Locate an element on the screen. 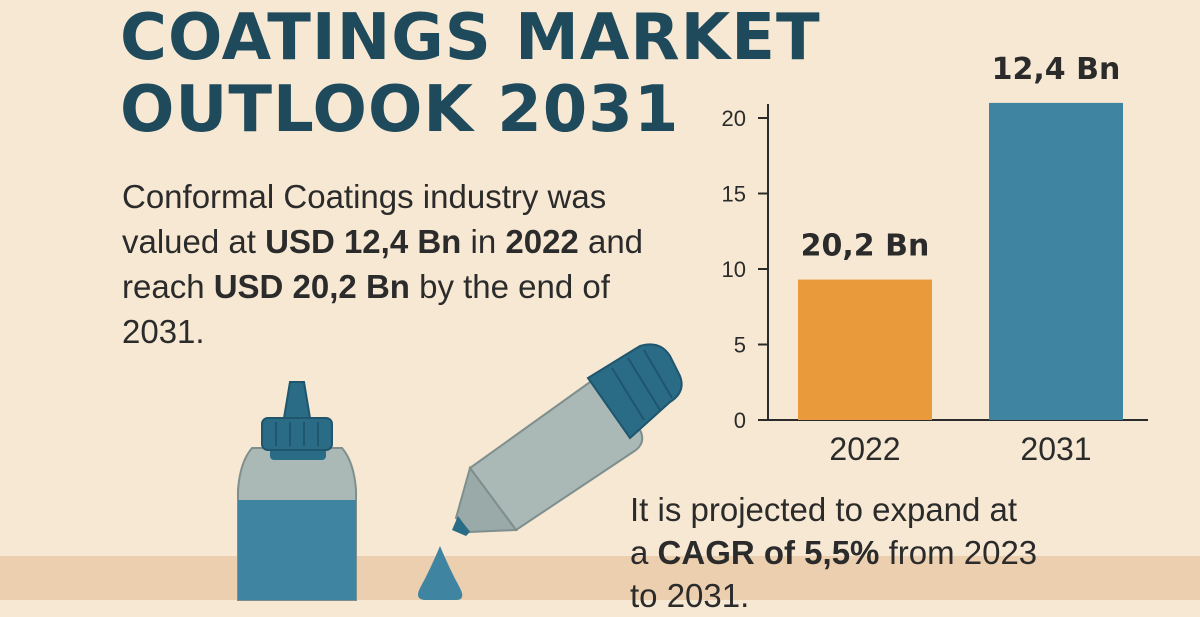 This screenshot has height=617, width=1200. title-line-2: OUTLOOK 2031 is located at coordinates (400, 110).